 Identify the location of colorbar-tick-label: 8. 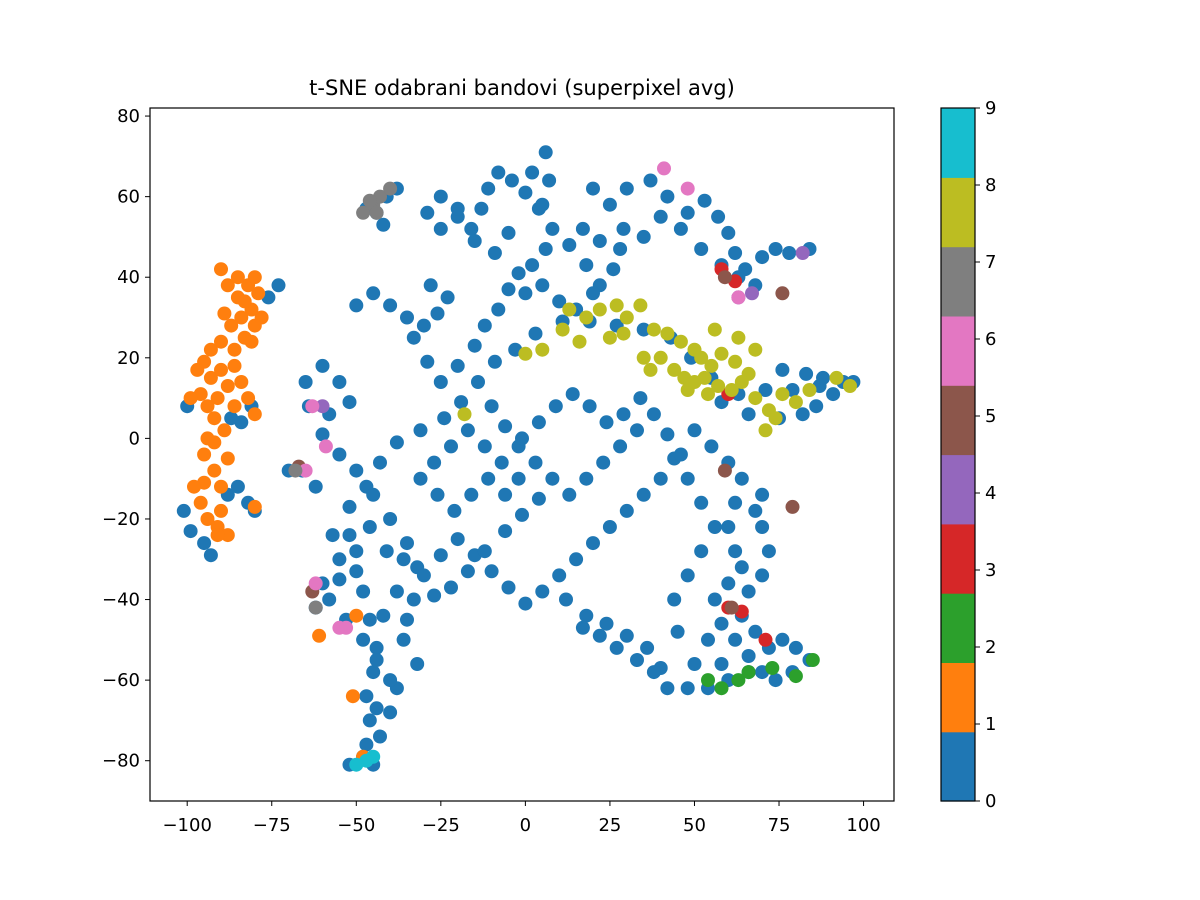
(990, 185).